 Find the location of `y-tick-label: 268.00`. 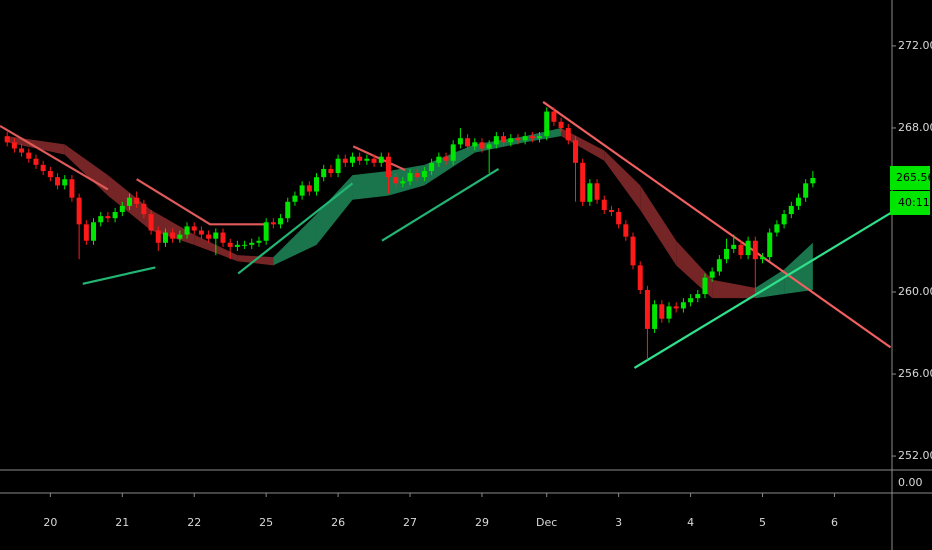

y-tick-label: 268.00 is located at coordinates (915, 127).